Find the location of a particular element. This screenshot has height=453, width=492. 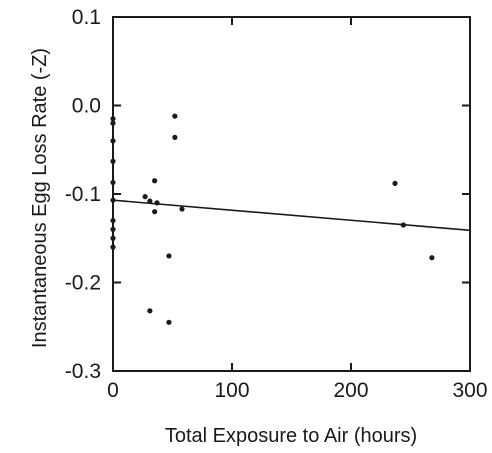

x-tick-label: 100 is located at coordinates (231, 390).